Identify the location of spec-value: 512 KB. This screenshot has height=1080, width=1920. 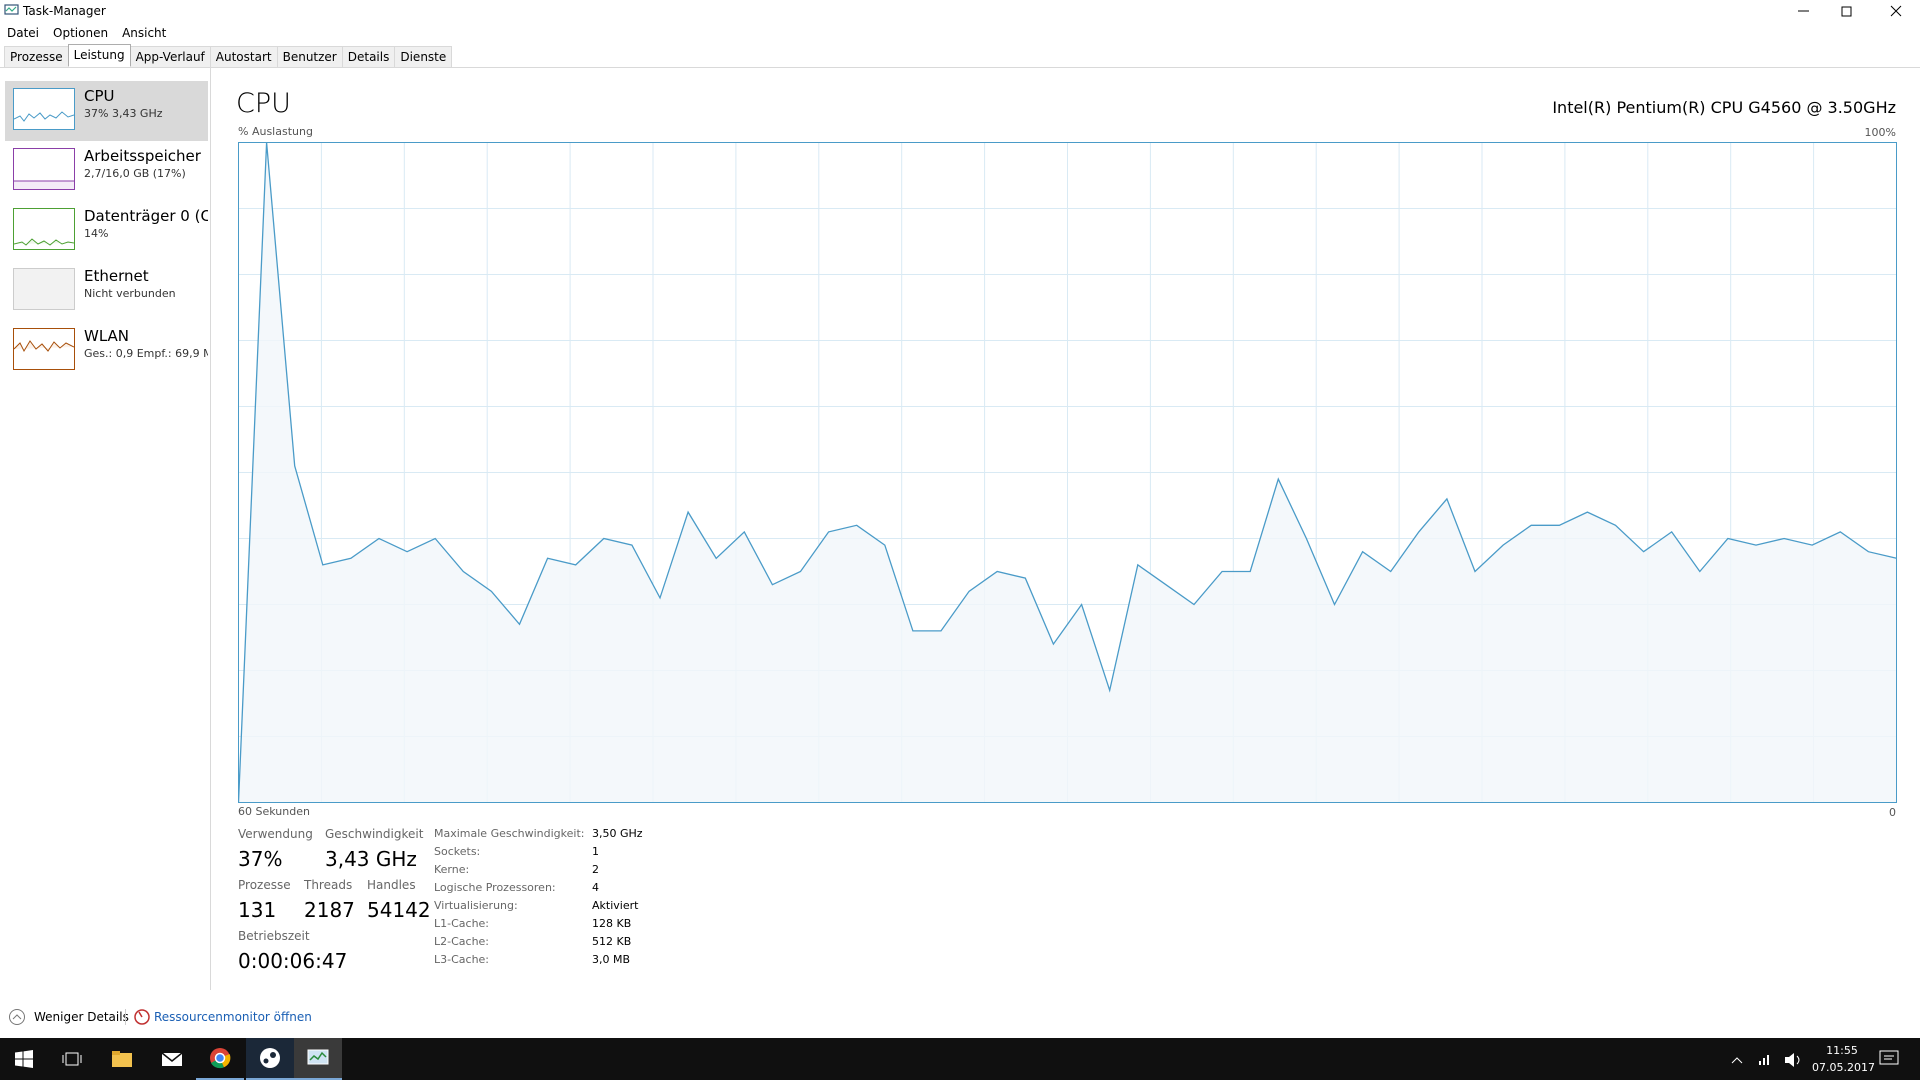
(612, 941).